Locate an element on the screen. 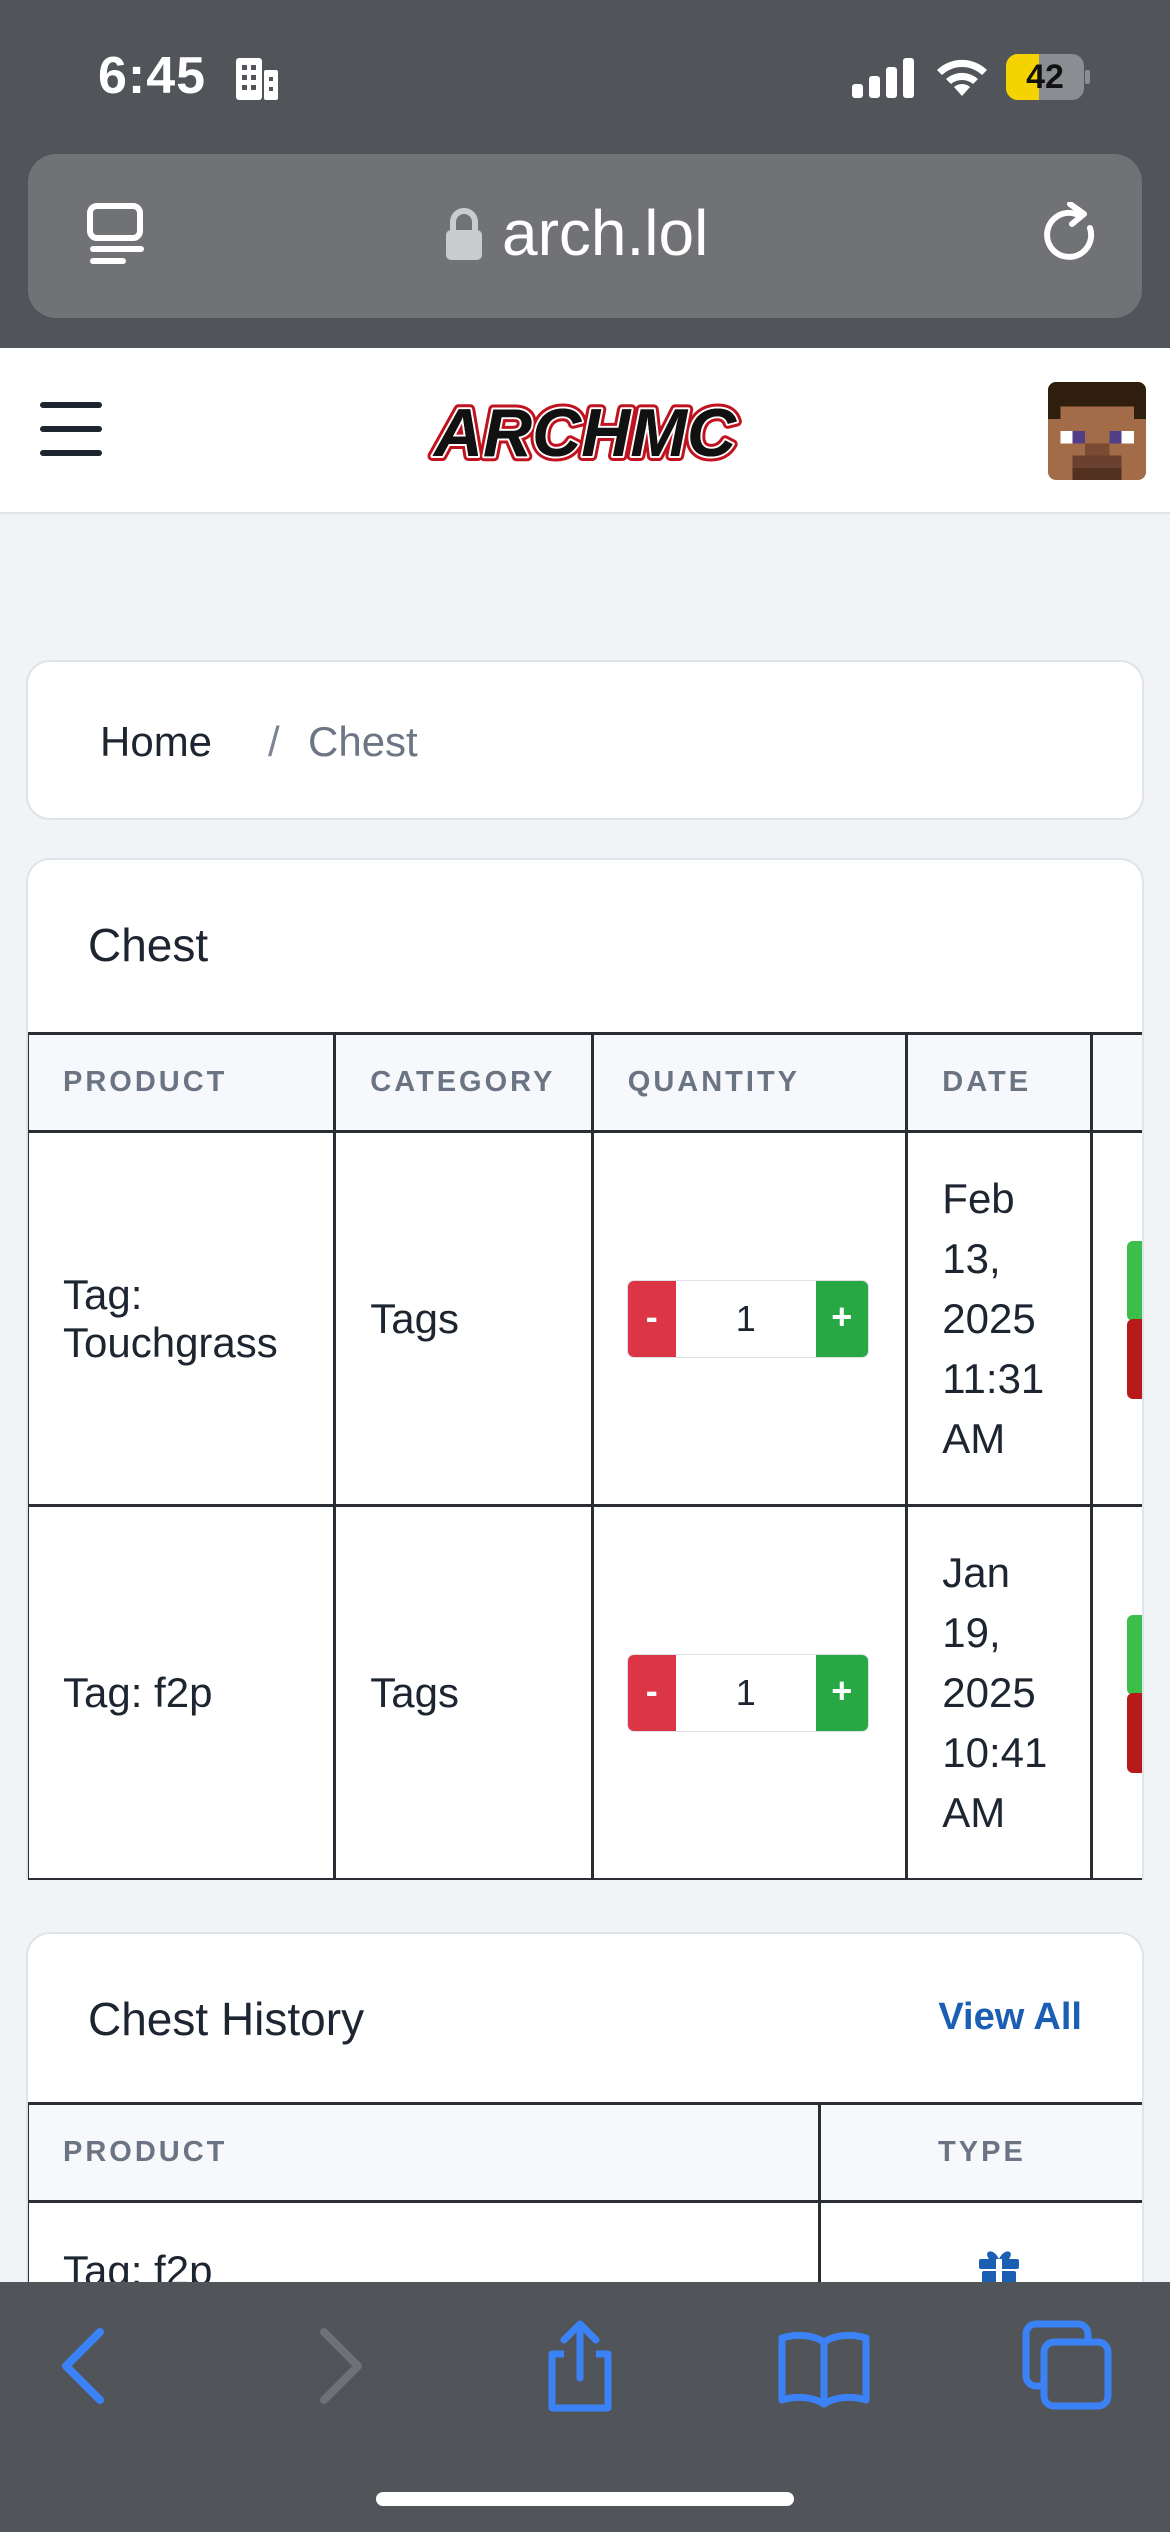 Image resolution: width=1170 pixels, height=2532 pixels. hamburger-menu-icon is located at coordinates (72, 430).